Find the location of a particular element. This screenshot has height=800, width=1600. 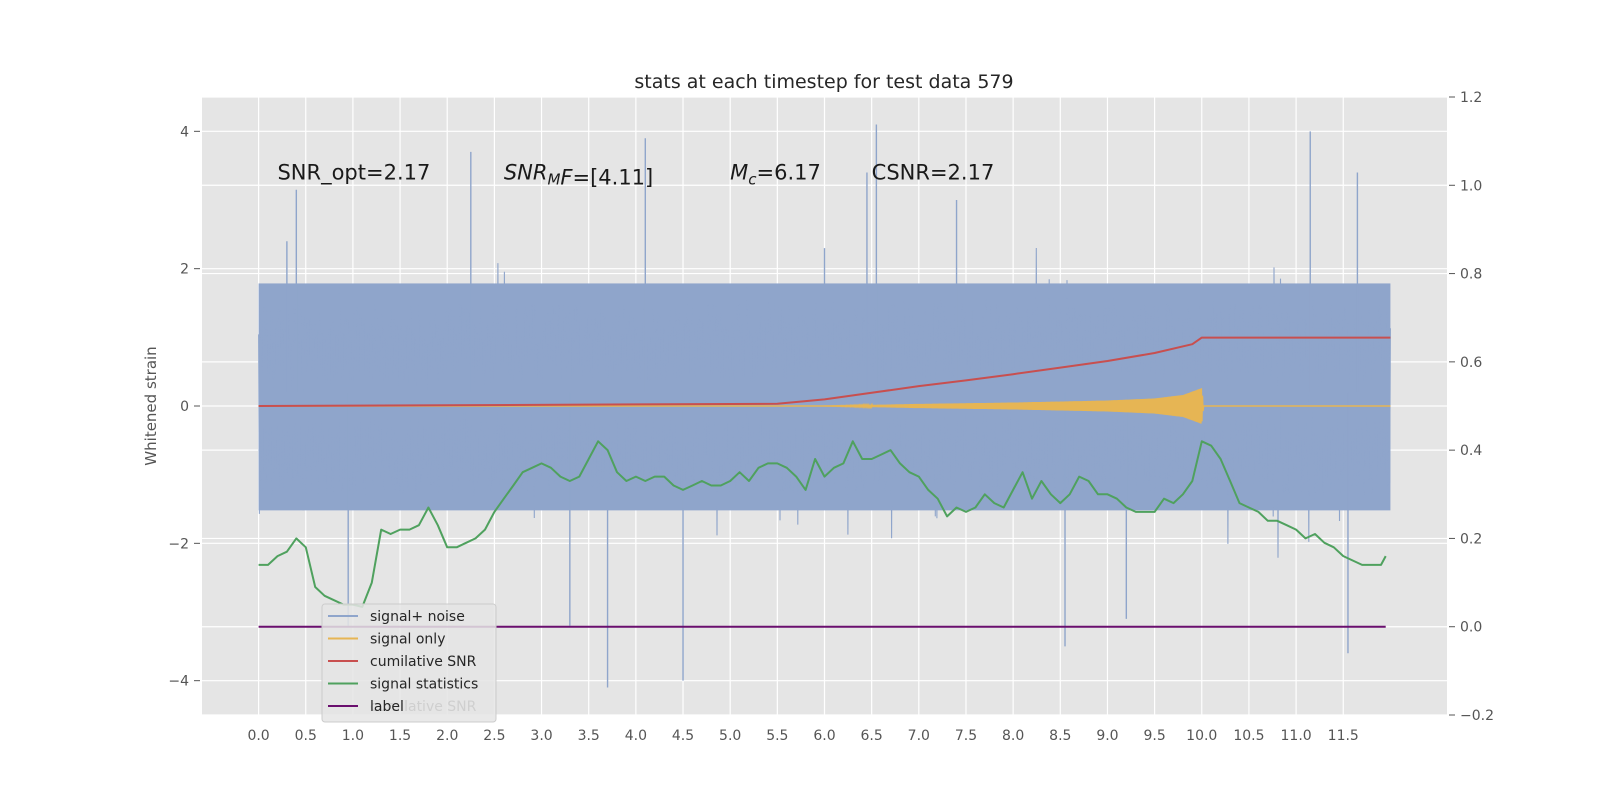

x-tick-label: 6.5 is located at coordinates (872, 736).